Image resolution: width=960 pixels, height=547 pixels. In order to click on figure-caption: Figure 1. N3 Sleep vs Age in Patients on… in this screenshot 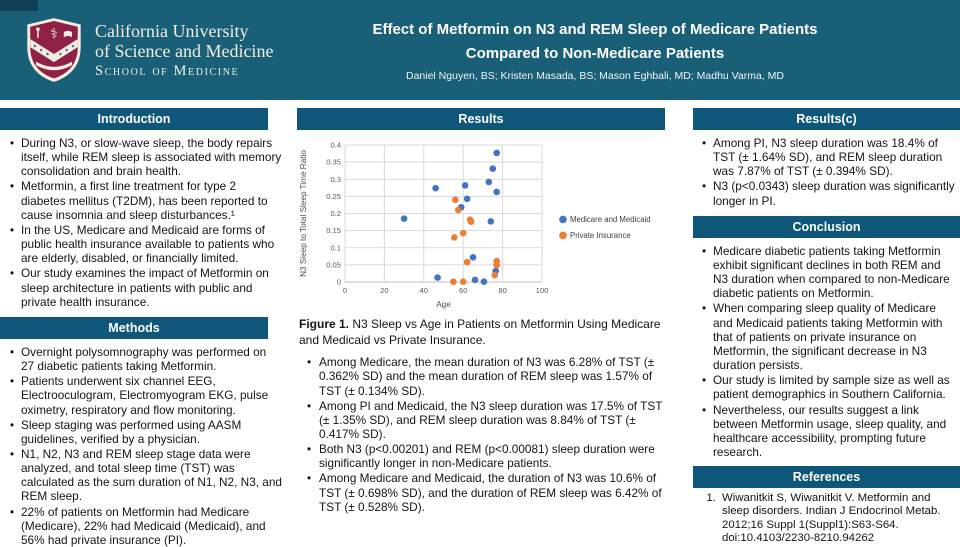, I will do `click(481, 332)`.